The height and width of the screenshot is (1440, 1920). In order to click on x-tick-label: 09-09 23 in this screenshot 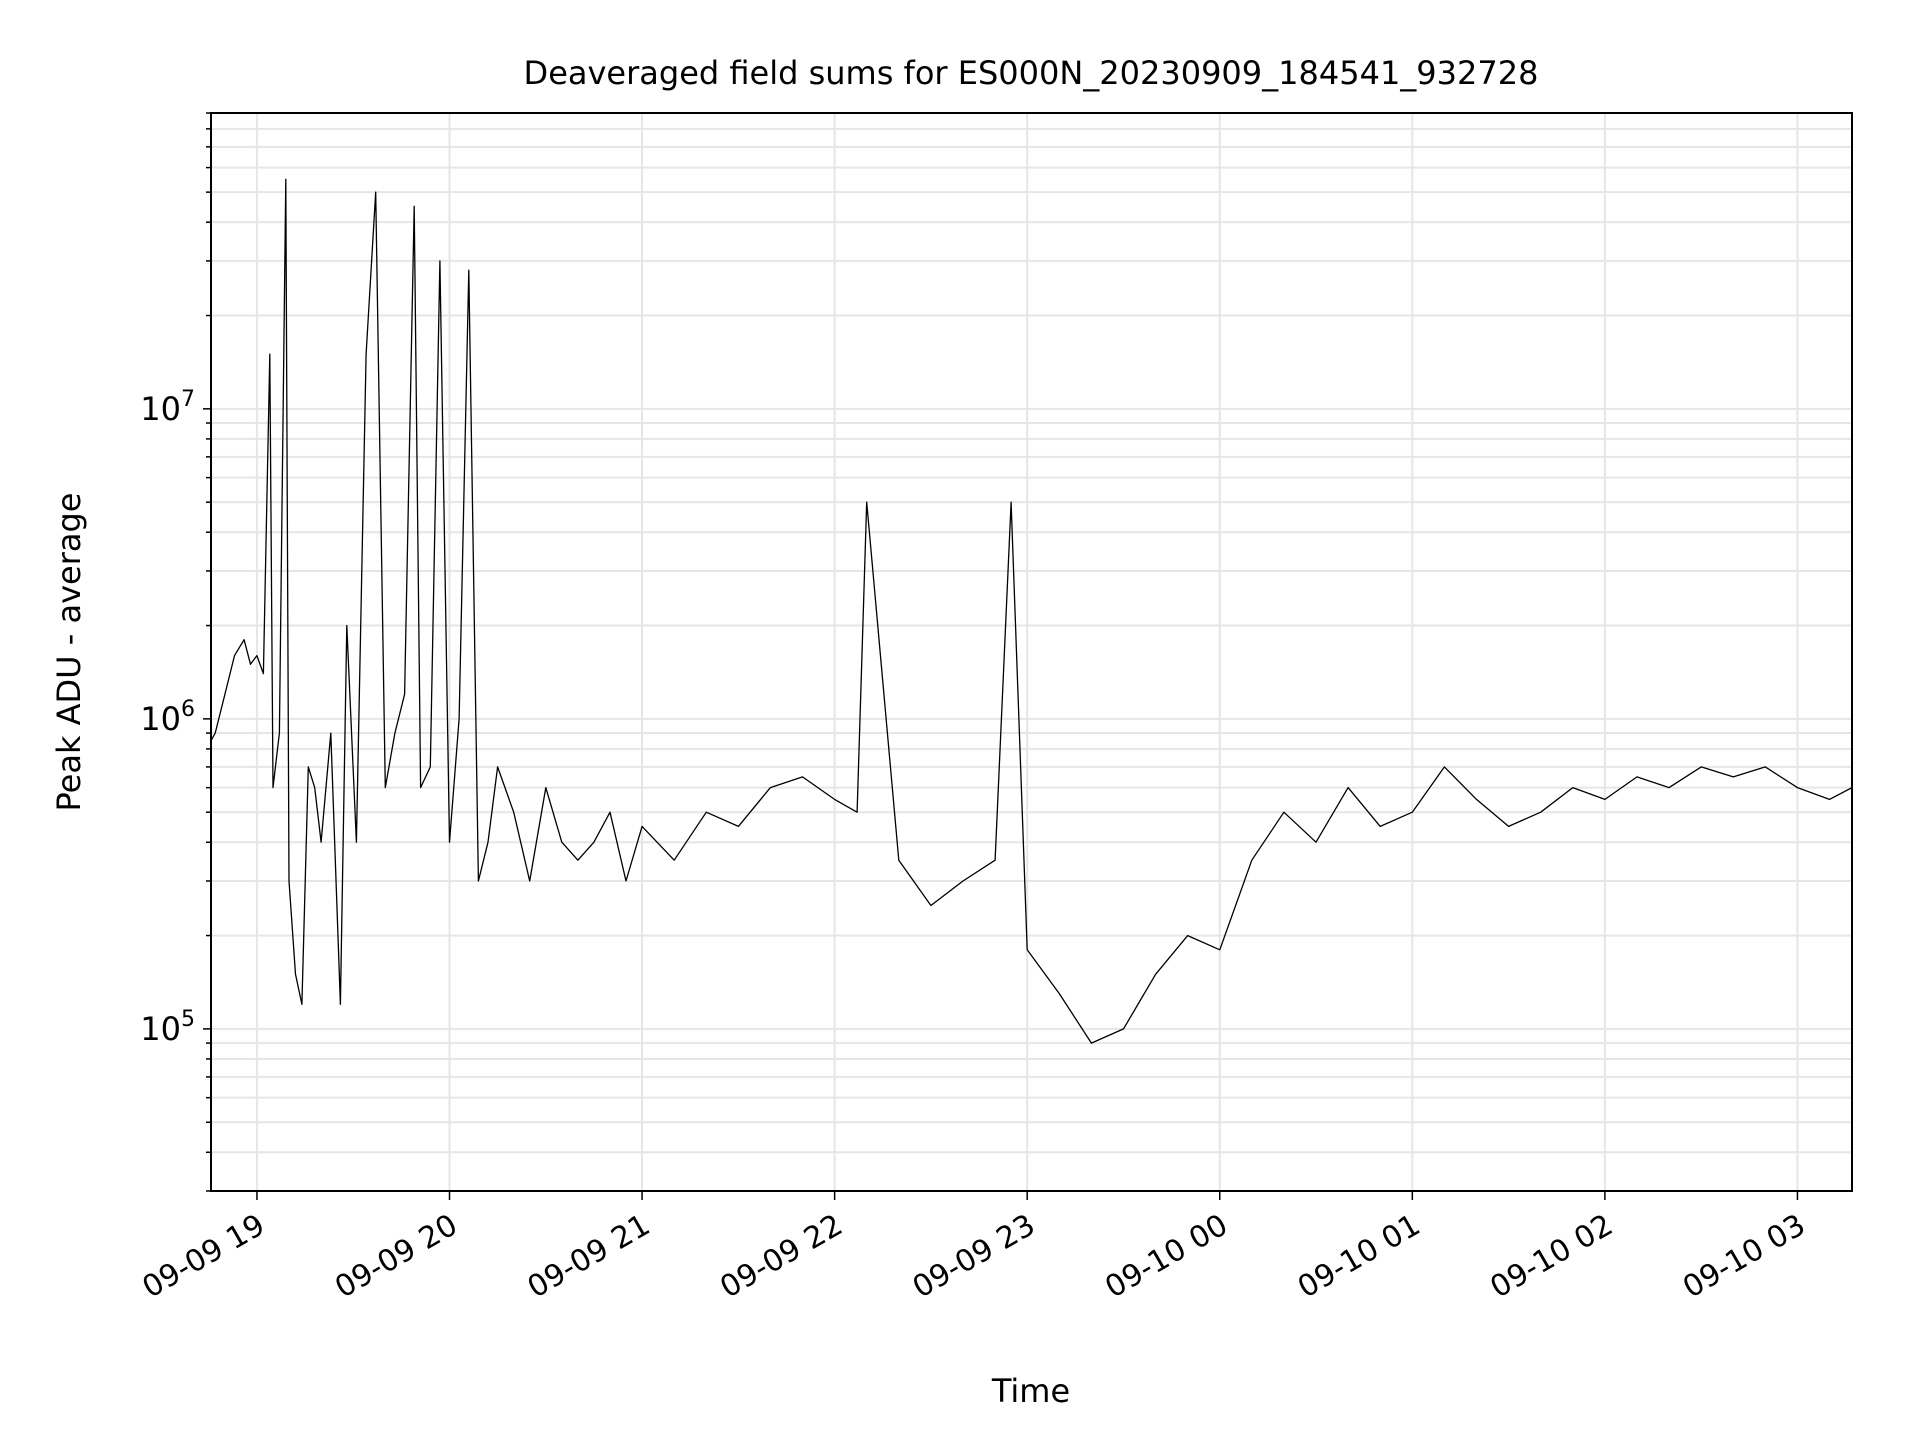, I will do `click(974, 1257)`.